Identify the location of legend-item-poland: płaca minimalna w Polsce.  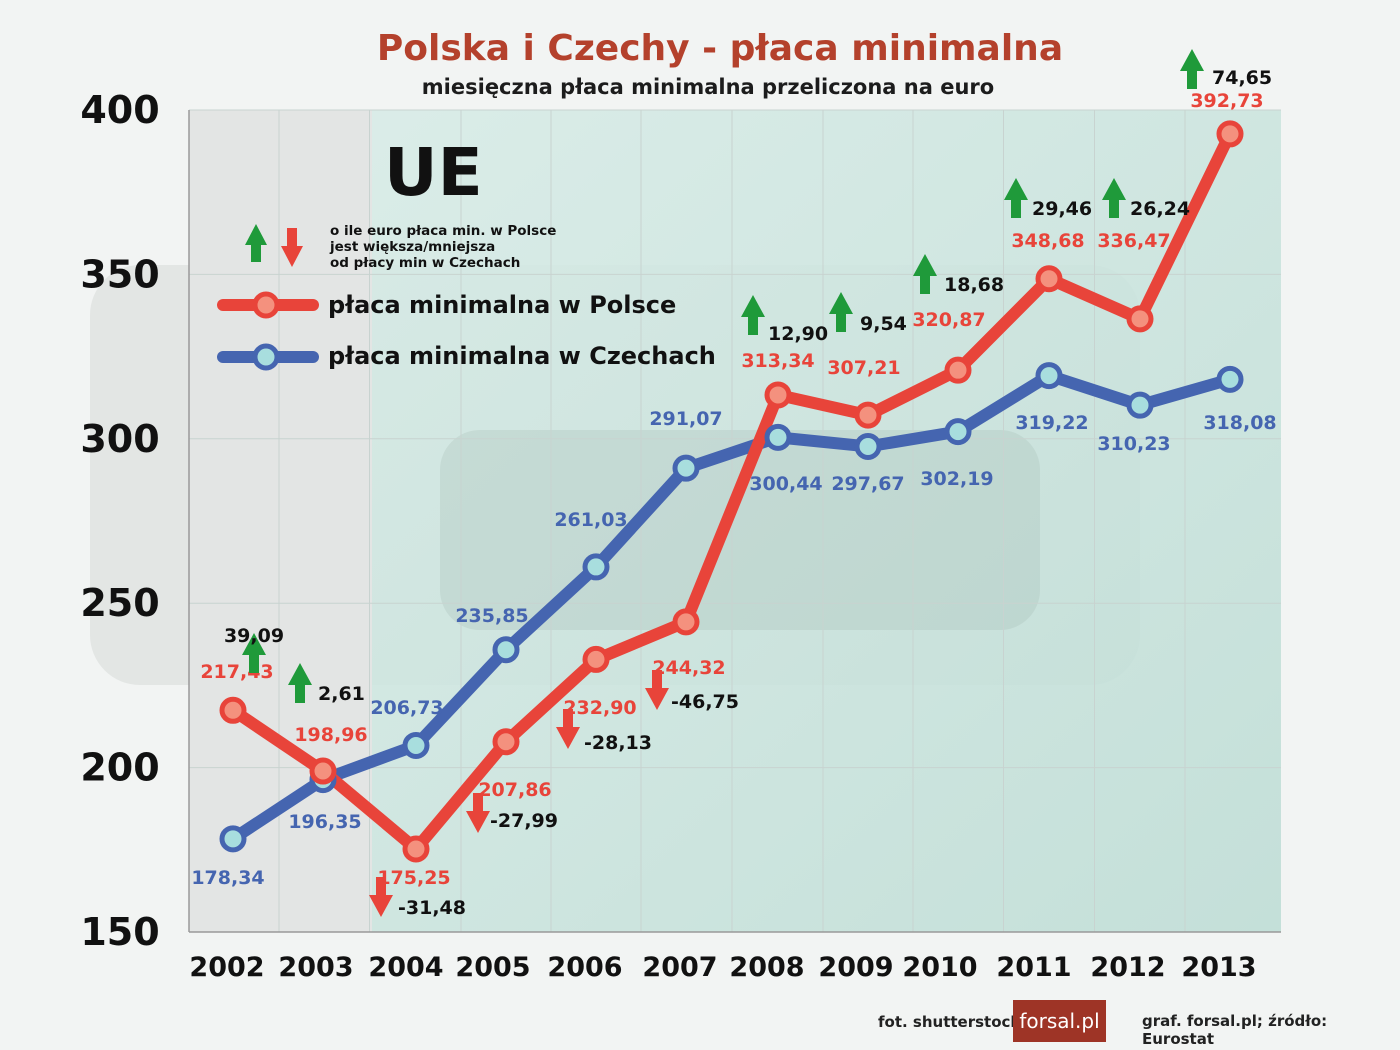
(446, 305).